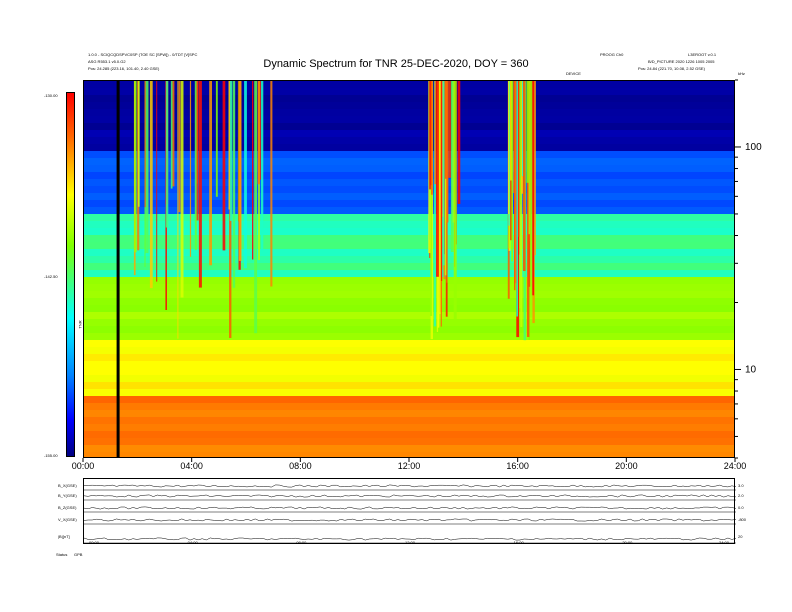  What do you see at coordinates (64, 536) in the screenshot?
I see `timeseries-label: |B|[nT]` at bounding box center [64, 536].